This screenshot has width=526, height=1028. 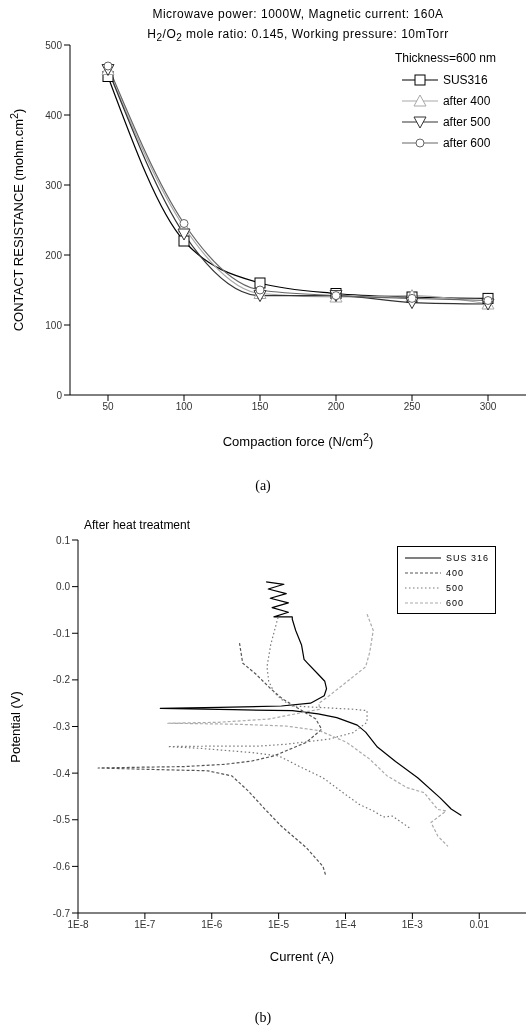 What do you see at coordinates (466, 121) in the screenshot?
I see `legend-label: after 500` at bounding box center [466, 121].